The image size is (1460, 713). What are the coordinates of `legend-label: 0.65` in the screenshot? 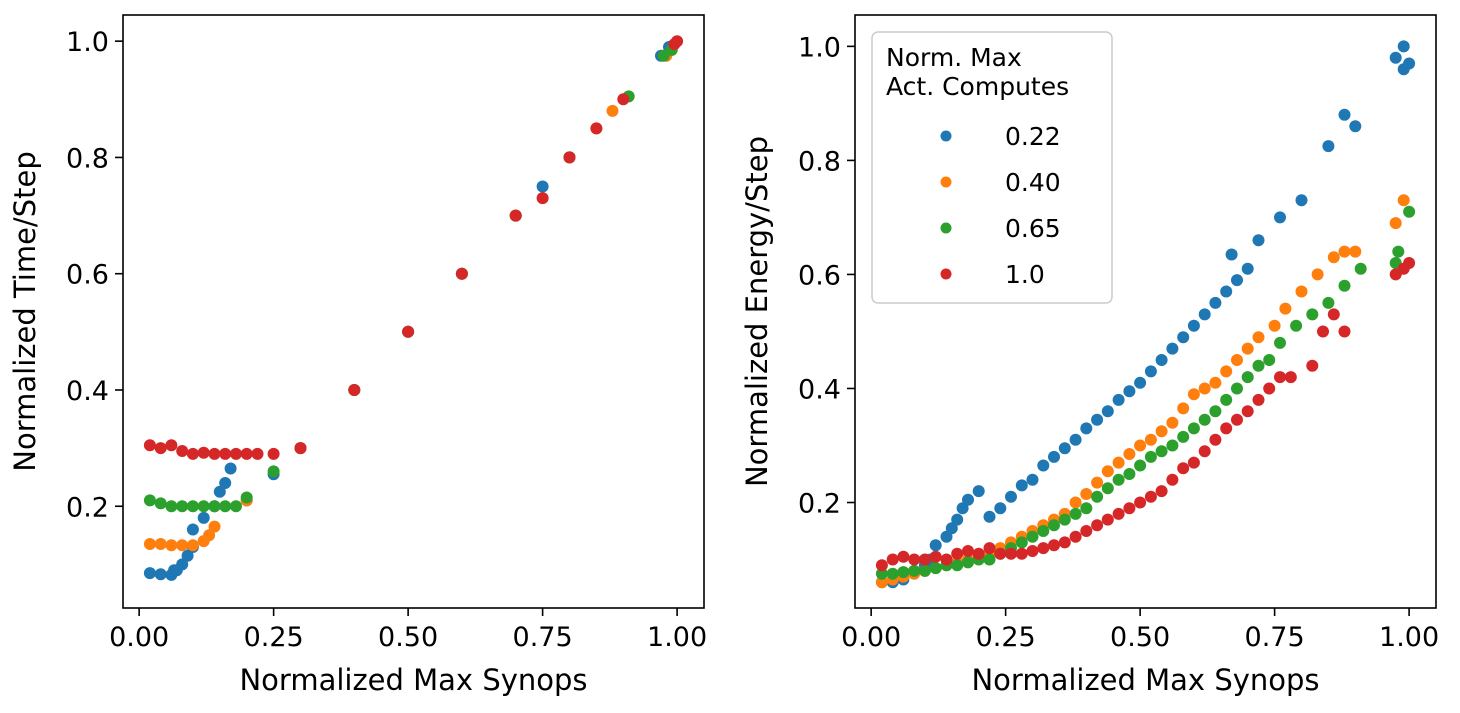 It's located at (1033, 228).